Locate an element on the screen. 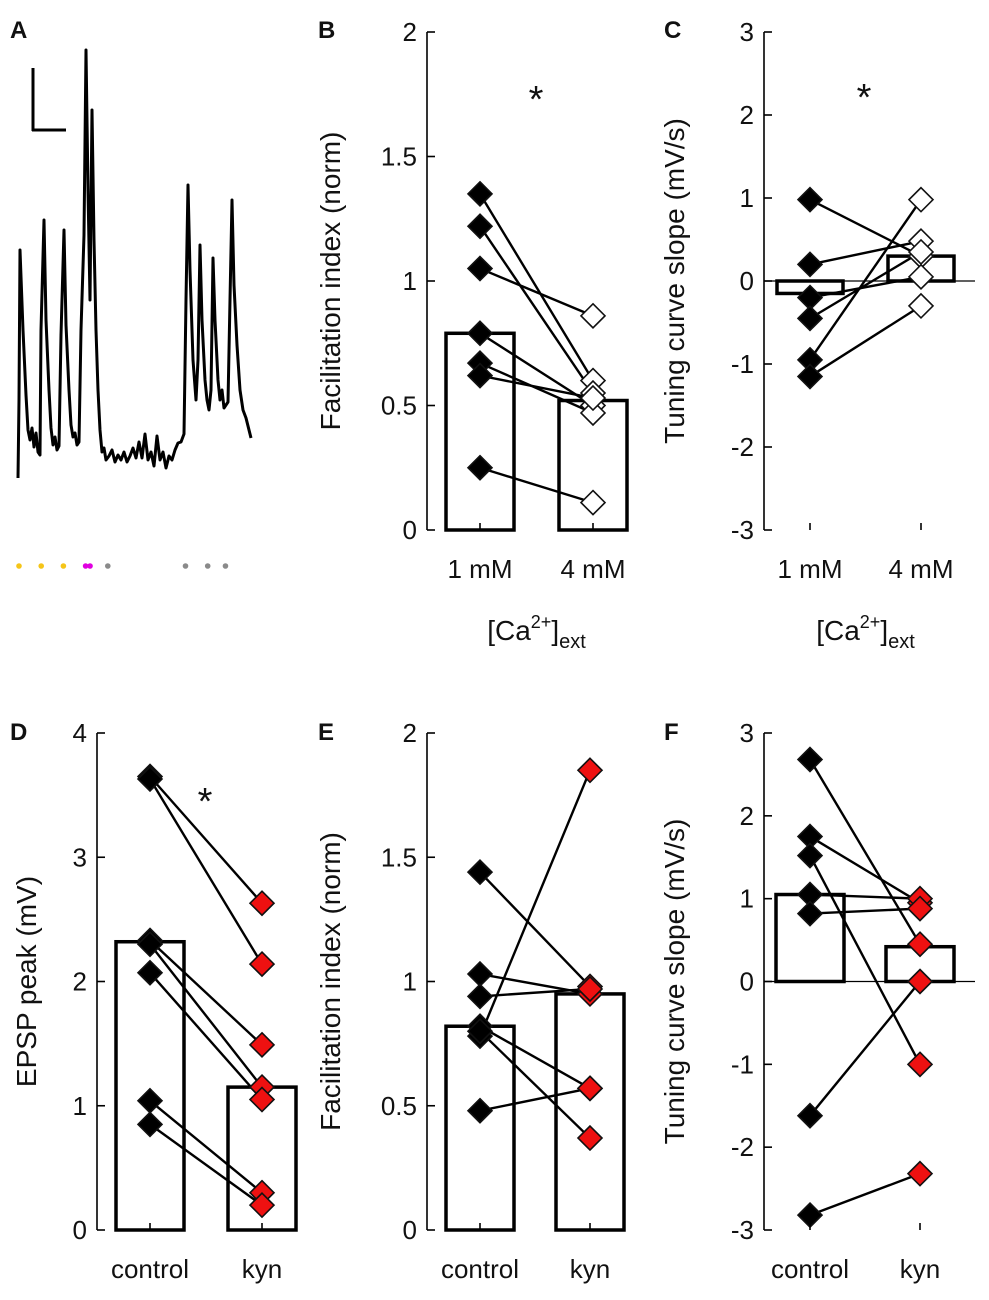  significance-marker: * is located at coordinates (205, 802).